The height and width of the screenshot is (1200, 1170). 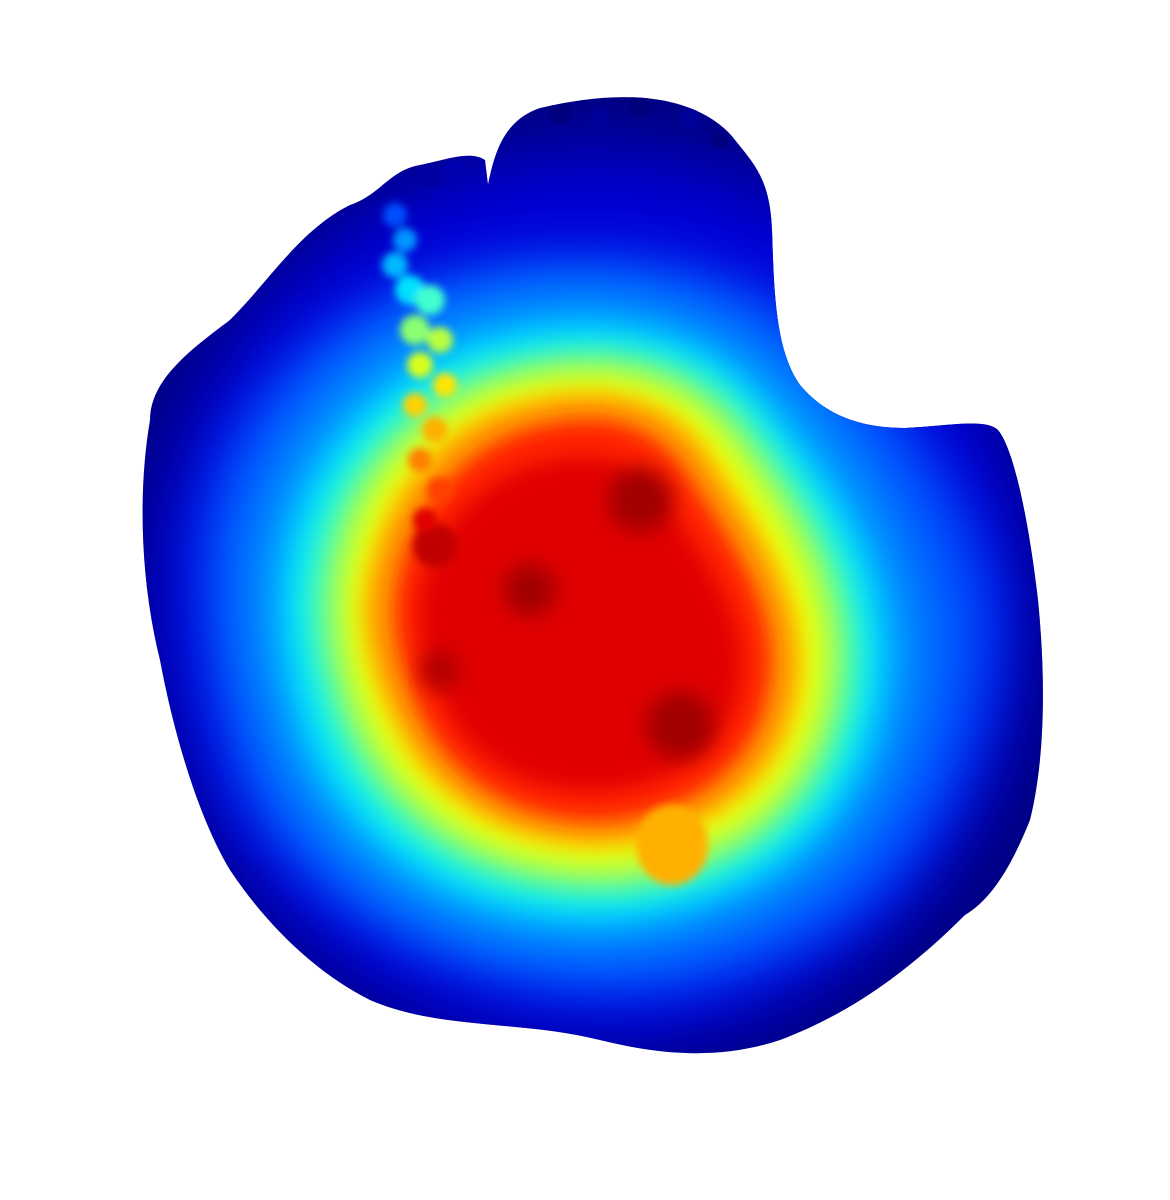 What do you see at coordinates (573, 142) in the screenshot?
I see `top-edge-detail` at bounding box center [573, 142].